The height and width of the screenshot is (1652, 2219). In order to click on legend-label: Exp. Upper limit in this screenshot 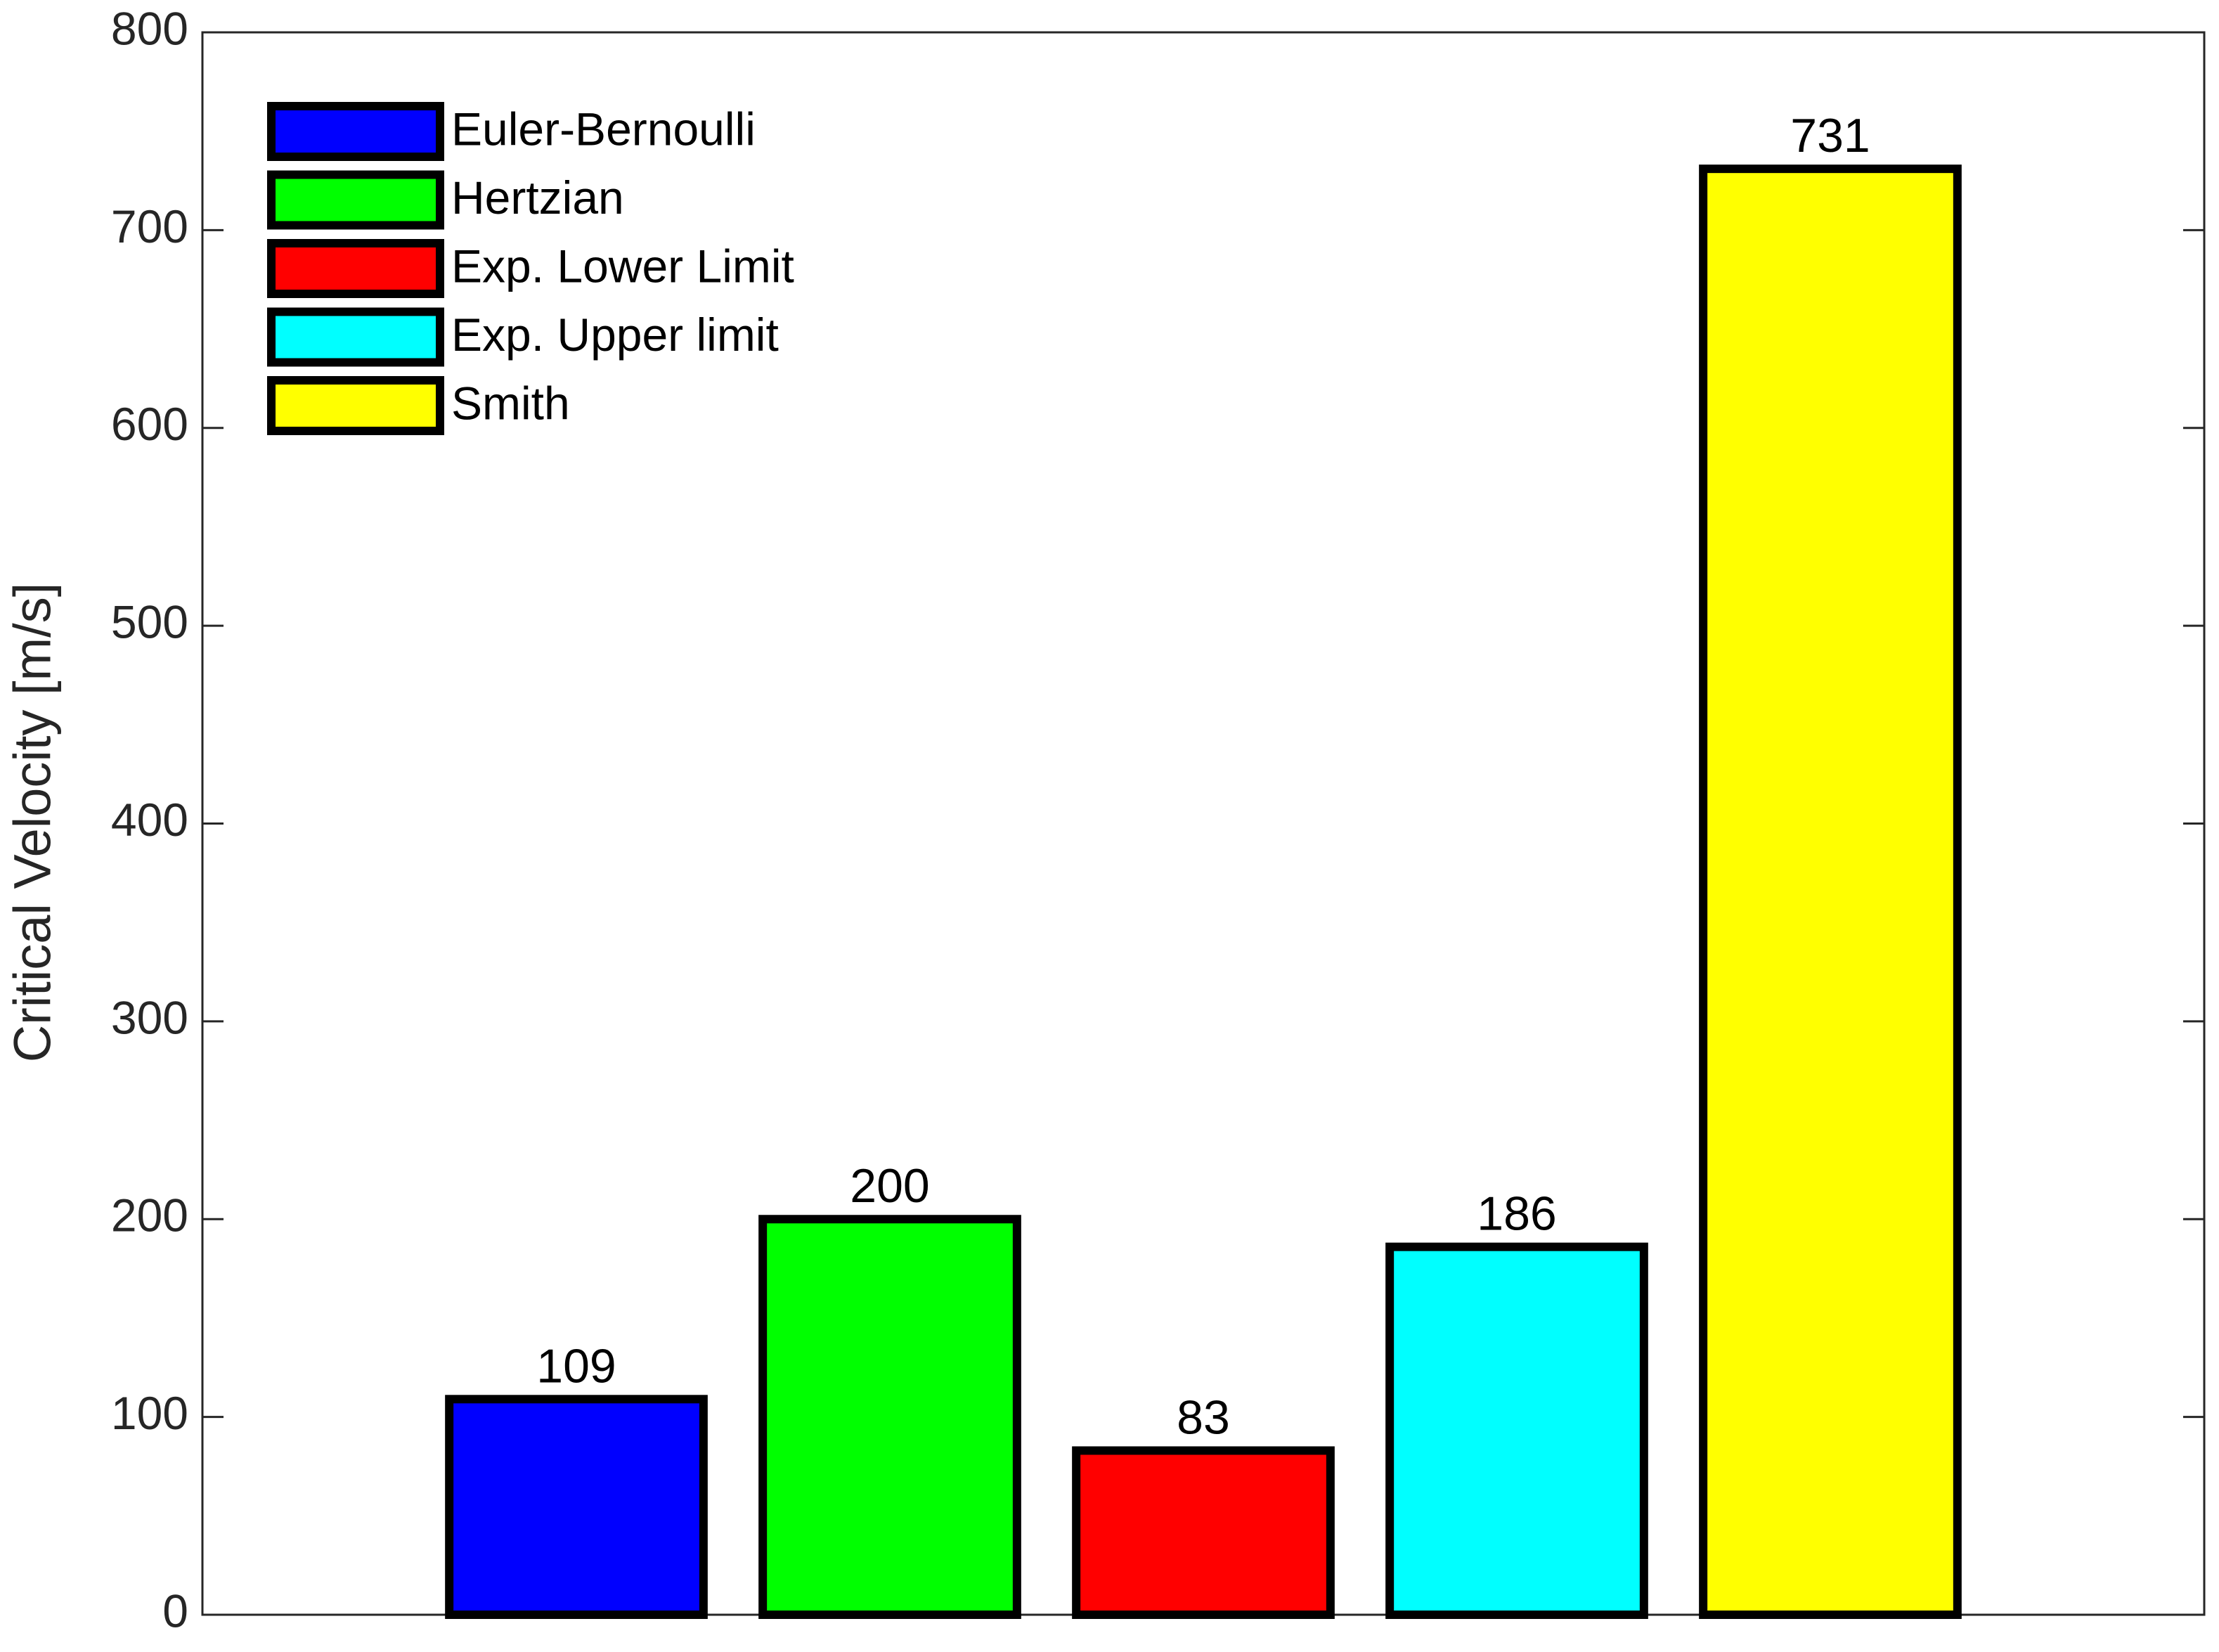, I will do `click(615, 335)`.